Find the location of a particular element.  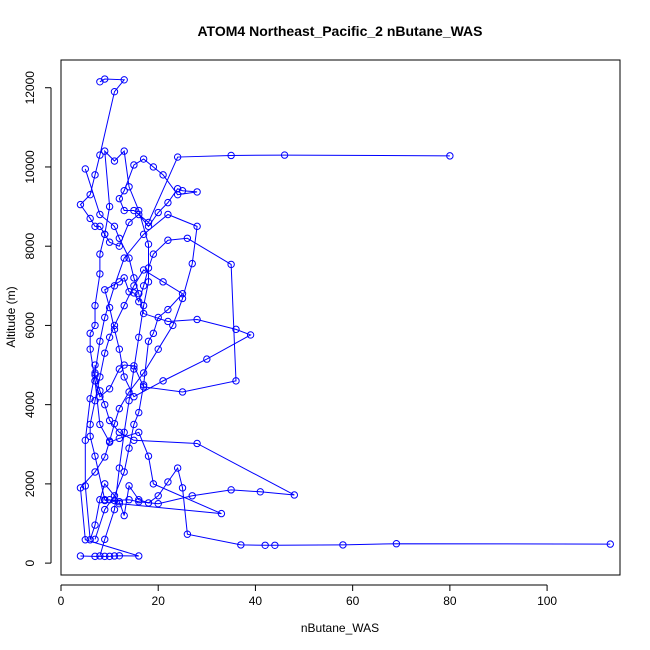

x-tick-label: 60 is located at coordinates (353, 601).